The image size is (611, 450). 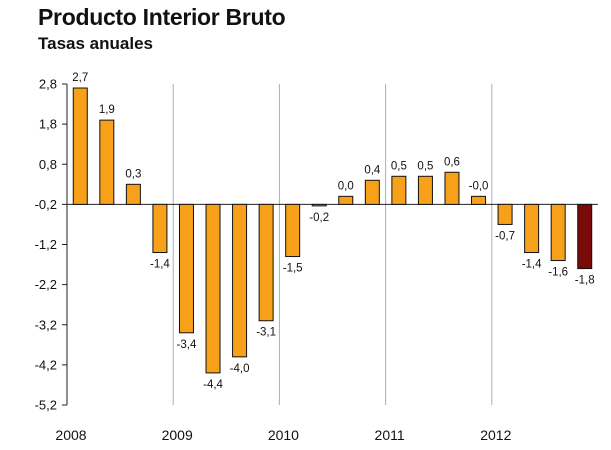 I want to click on y-tick-label: 1,8, so click(x=48, y=124).